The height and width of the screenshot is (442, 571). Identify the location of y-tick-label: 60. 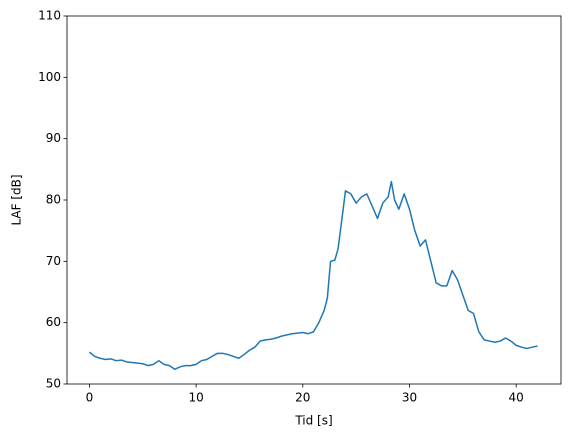
(53, 322).